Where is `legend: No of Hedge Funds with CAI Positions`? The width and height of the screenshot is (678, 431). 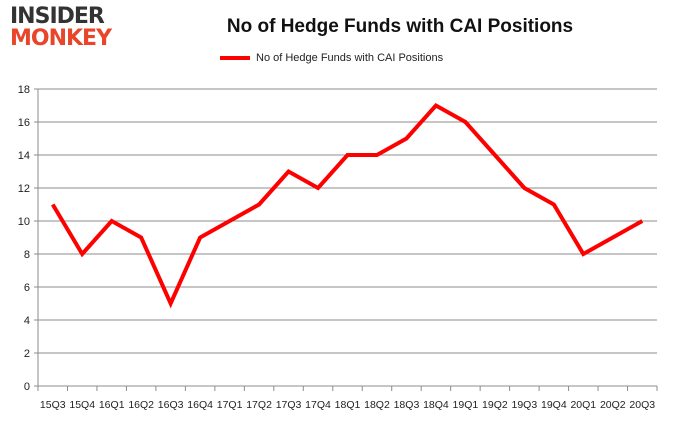 legend: No of Hedge Funds with CAI Positions is located at coordinates (331, 58).